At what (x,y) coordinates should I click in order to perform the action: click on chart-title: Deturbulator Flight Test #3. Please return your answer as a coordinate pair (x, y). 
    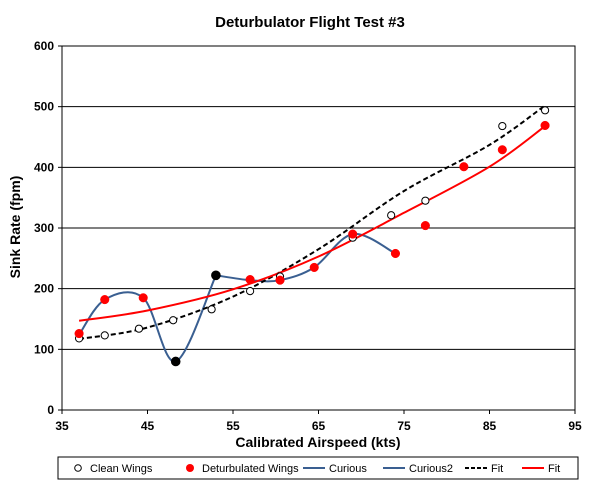
    Looking at the image, I should click on (310, 22).